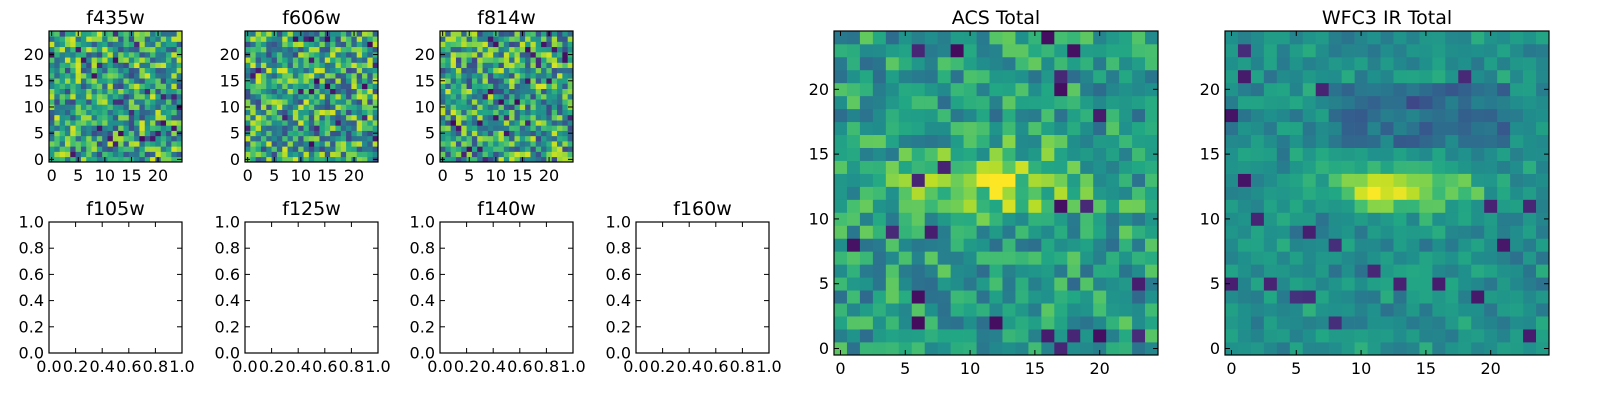  I want to click on x-tick-label: 0.6, so click(324, 366).